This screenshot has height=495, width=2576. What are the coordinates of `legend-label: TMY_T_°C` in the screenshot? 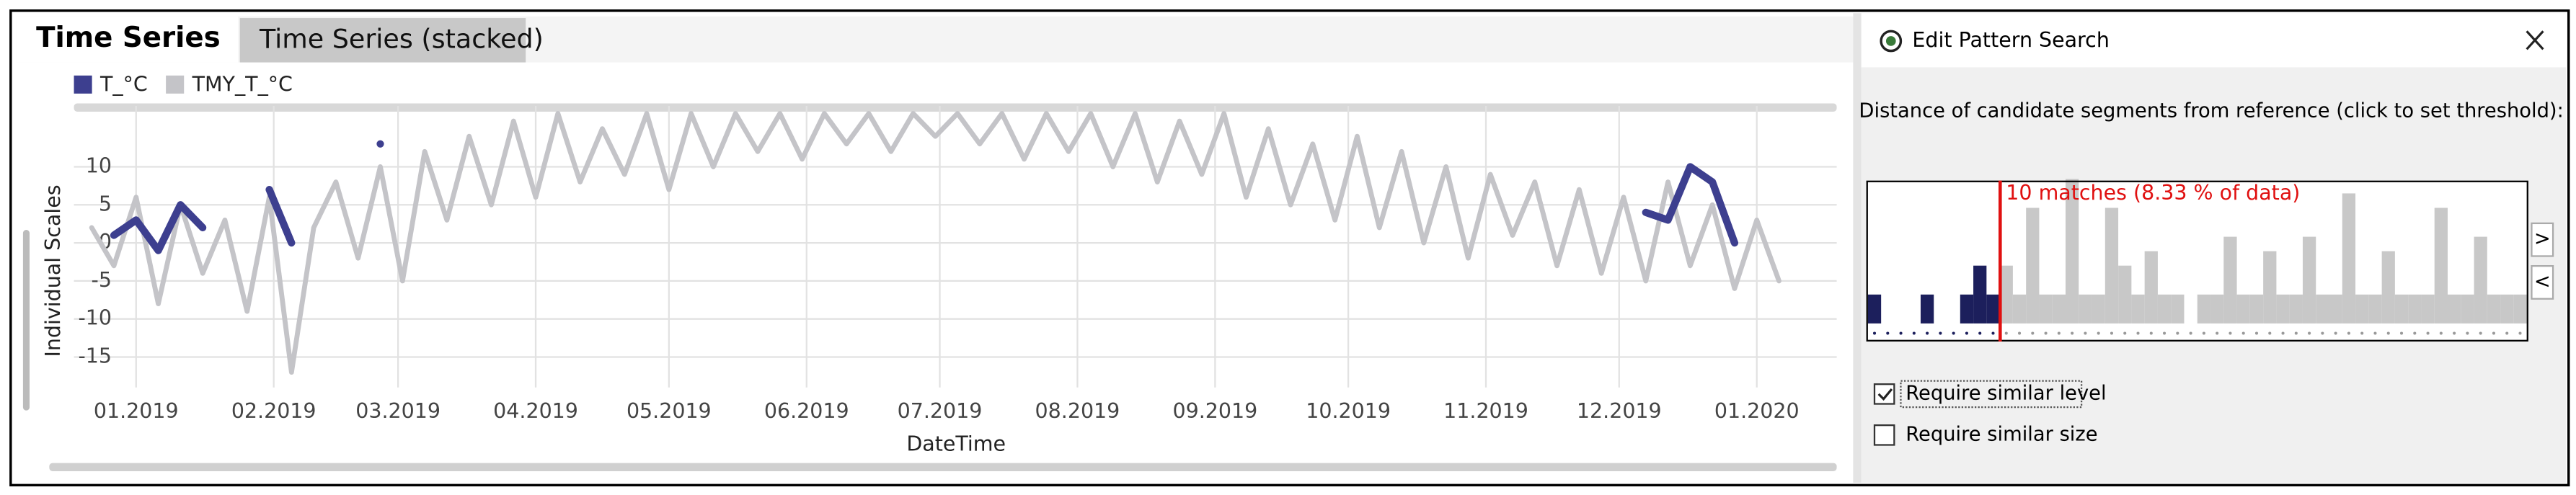 It's located at (242, 84).